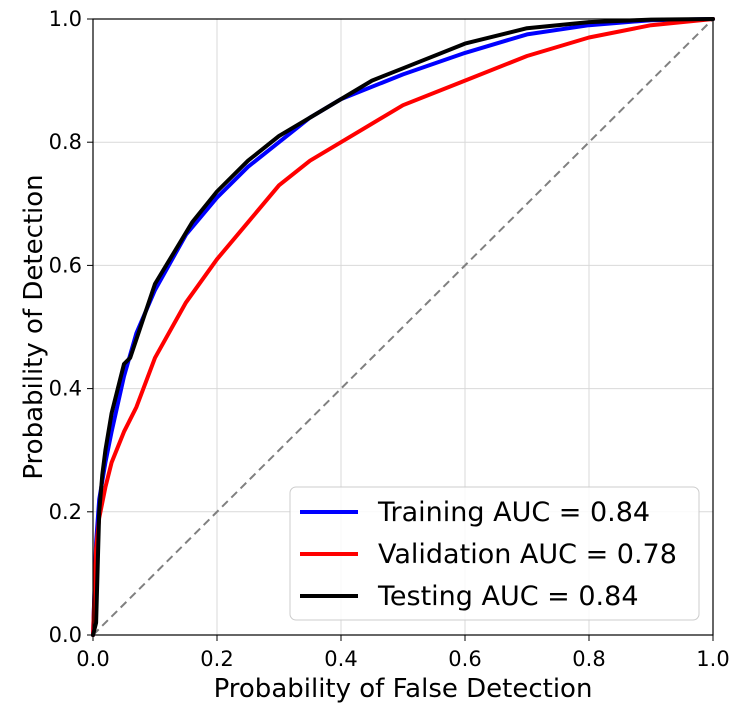 Image resolution: width=742 pixels, height=712 pixels. Describe the element at coordinates (403, 653) in the screenshot. I see `x-axis-ticks: 0.0 0.2 0.4 0.6 0.8 1.0` at that location.